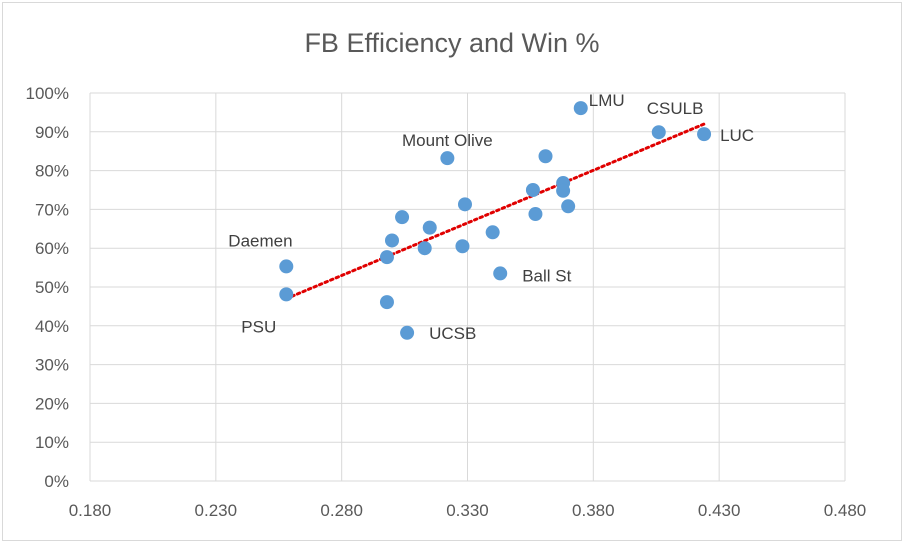  I want to click on point-label: Daemen, so click(260, 240).